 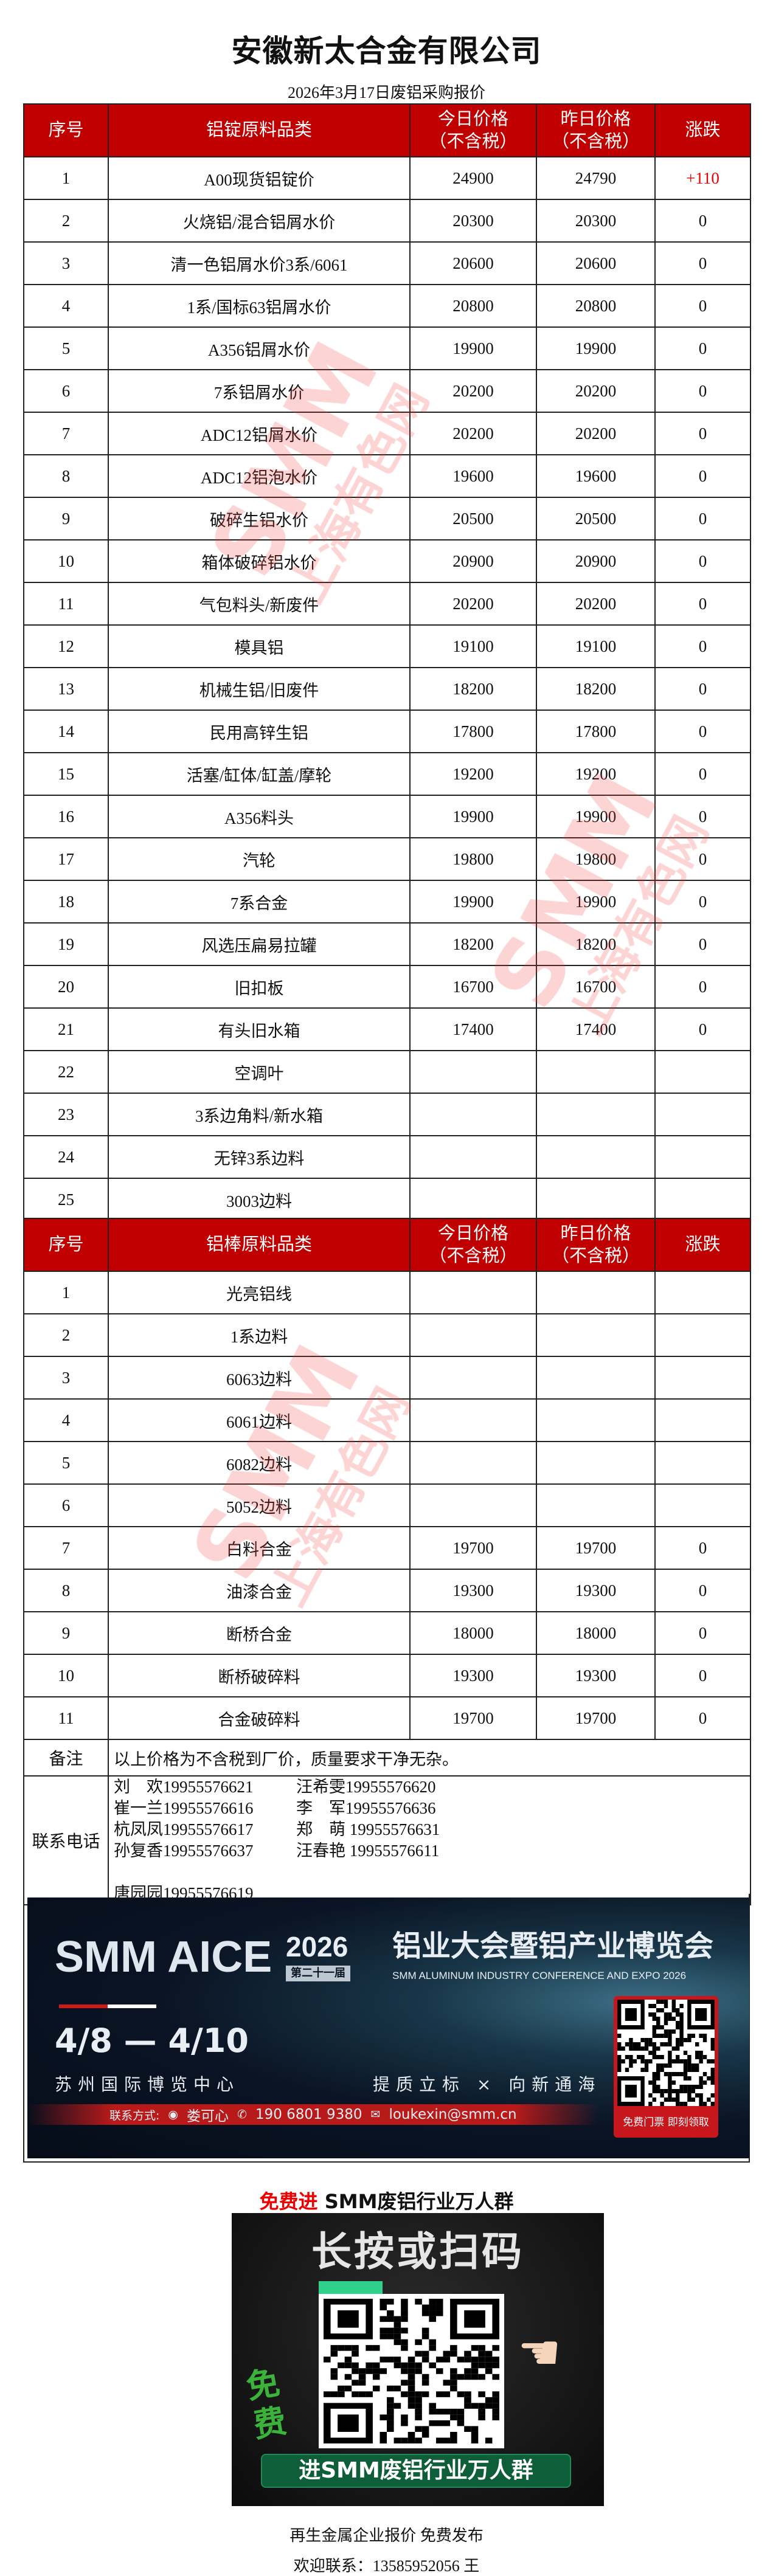 What do you see at coordinates (387, 1505) in the screenshot?
I see `table-row: 6 5052边料` at bounding box center [387, 1505].